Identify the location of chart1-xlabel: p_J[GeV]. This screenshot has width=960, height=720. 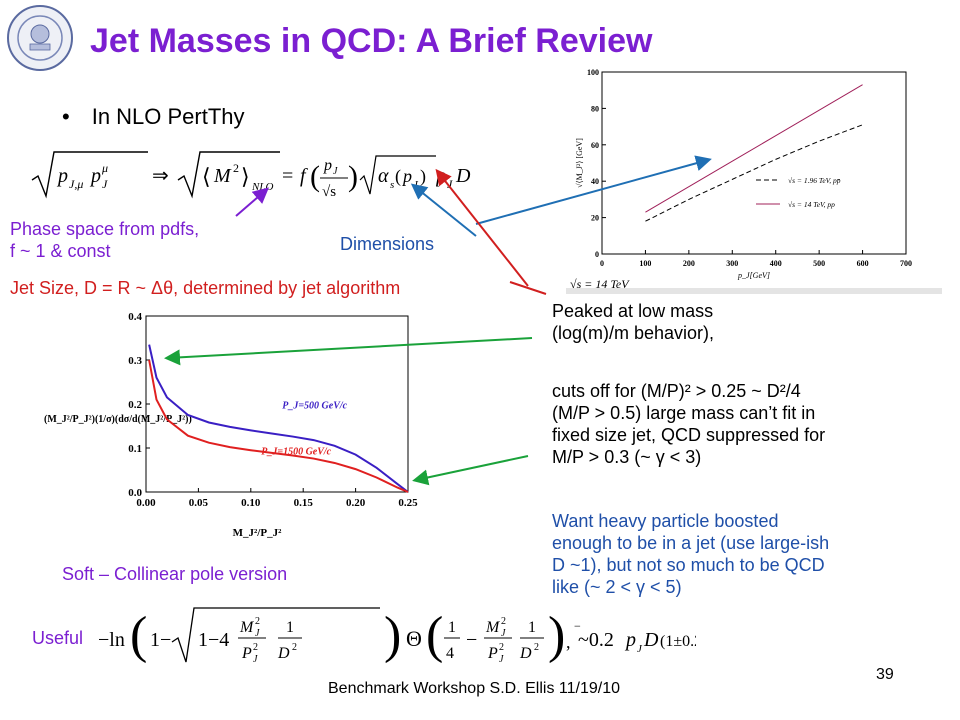
(753, 275).